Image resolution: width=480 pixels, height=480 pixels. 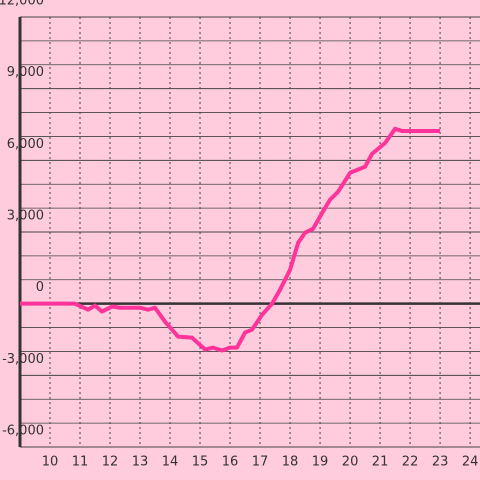 What do you see at coordinates (140, 462) in the screenshot?
I see `x-tick-label: 13` at bounding box center [140, 462].